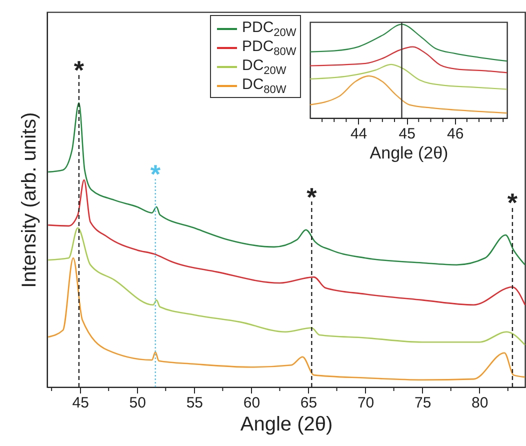  Describe the element at coordinates (137, 403) in the screenshot. I see `x-tick-label: 50` at that location.